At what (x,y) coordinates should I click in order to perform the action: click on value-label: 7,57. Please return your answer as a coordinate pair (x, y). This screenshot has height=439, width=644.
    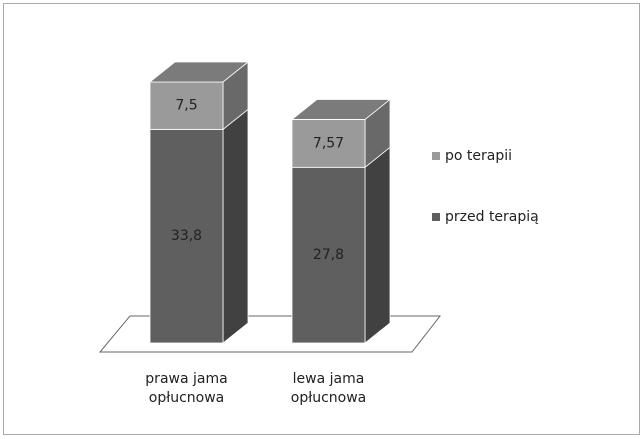
    Looking at the image, I should click on (328, 143).